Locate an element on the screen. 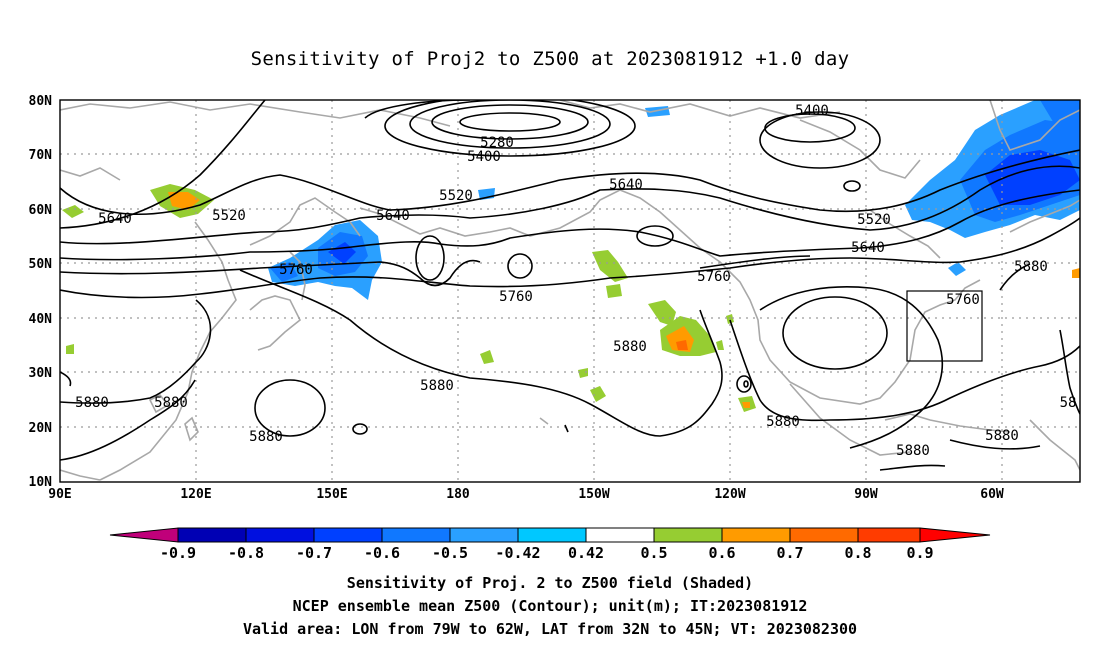  lon-label: 150E is located at coordinates (331, 494).